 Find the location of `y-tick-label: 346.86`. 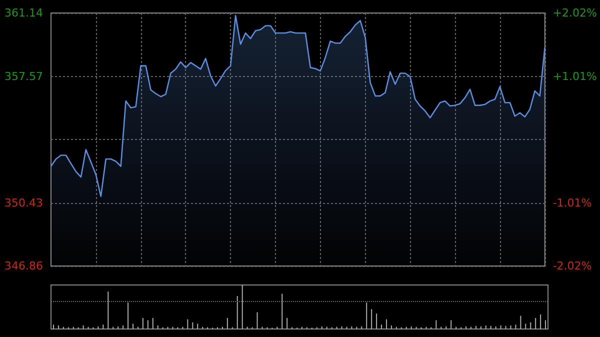

y-tick-label: 346.86 is located at coordinates (23, 266).